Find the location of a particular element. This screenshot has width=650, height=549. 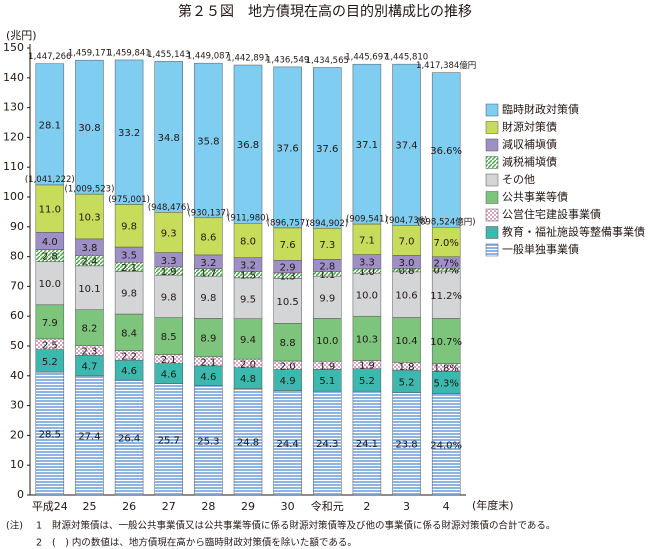

excl-total-label: (904,736) is located at coordinates (407, 221).